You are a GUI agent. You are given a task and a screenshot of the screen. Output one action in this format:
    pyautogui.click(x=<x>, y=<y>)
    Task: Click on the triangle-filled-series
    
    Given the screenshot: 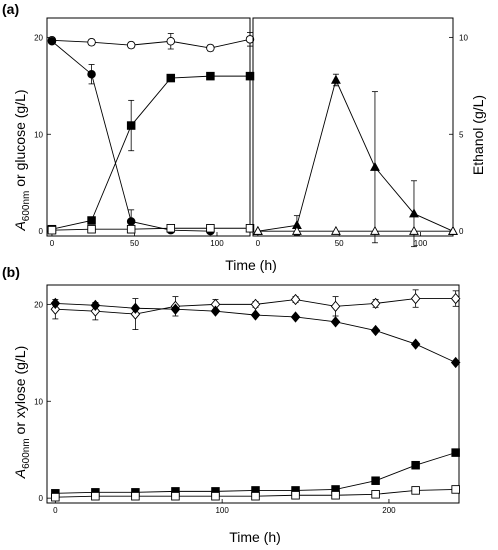 What is the action you would take?
    pyautogui.click(x=355, y=160)
    